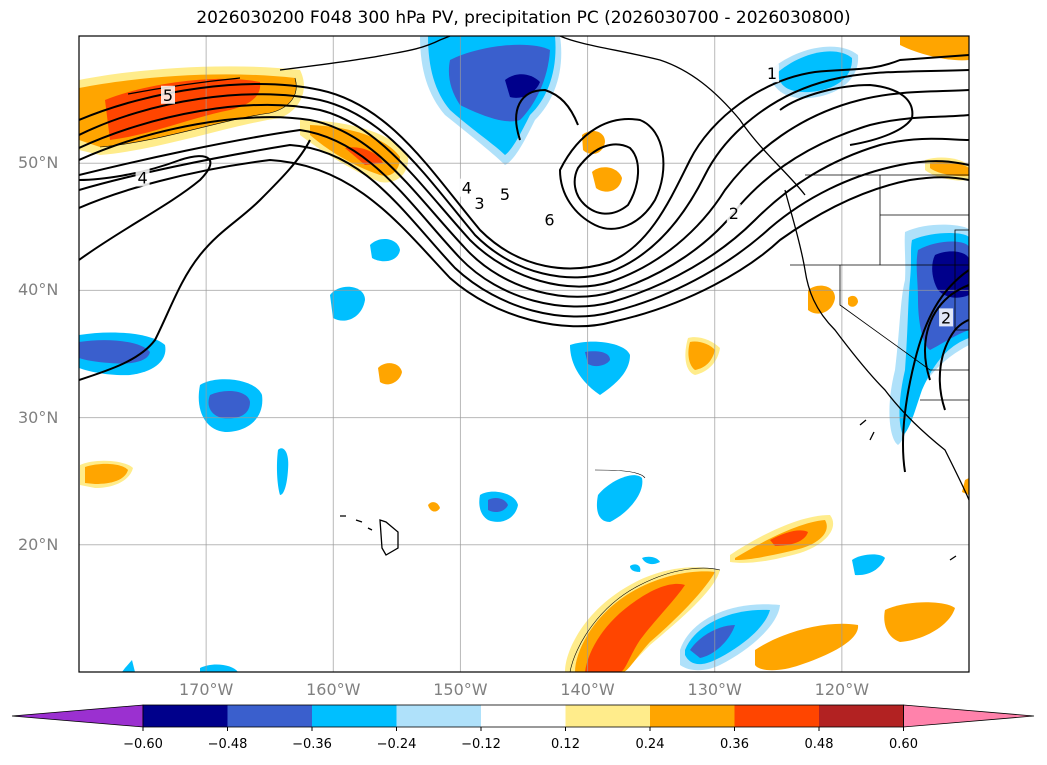 This screenshot has width=1047, height=765. I want to click on pv-contour-label: 3, so click(479, 203).